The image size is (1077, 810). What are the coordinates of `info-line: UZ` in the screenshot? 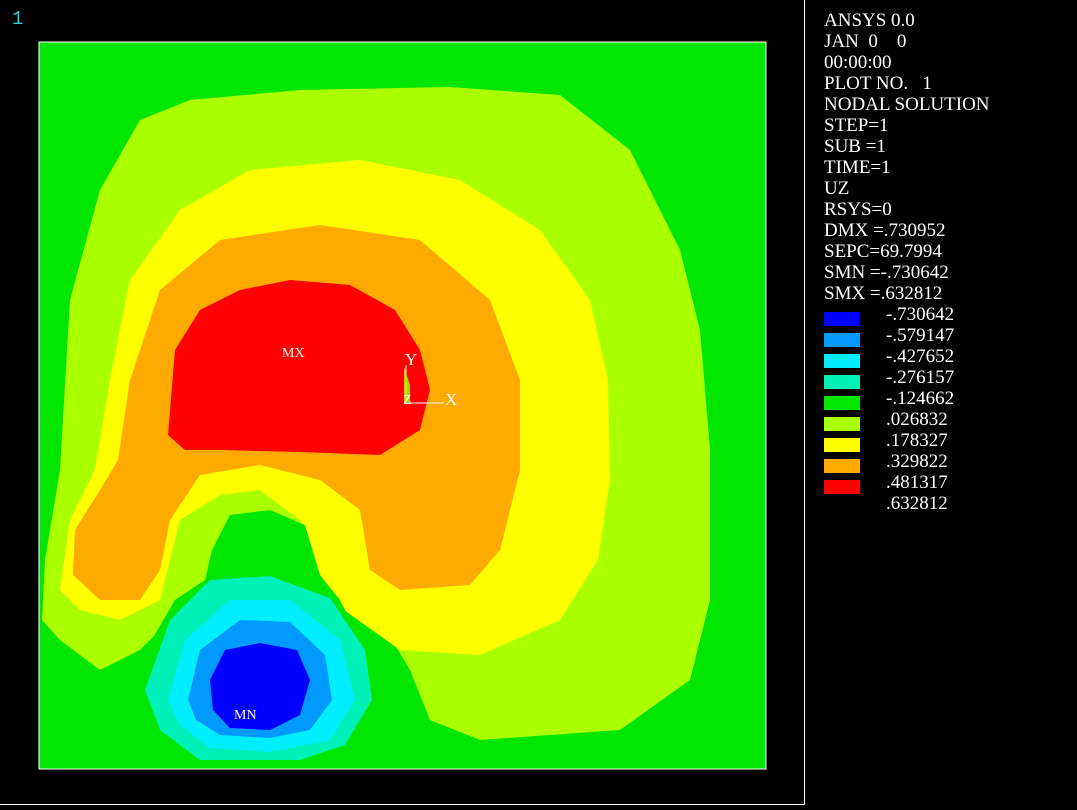 It's located at (837, 188).